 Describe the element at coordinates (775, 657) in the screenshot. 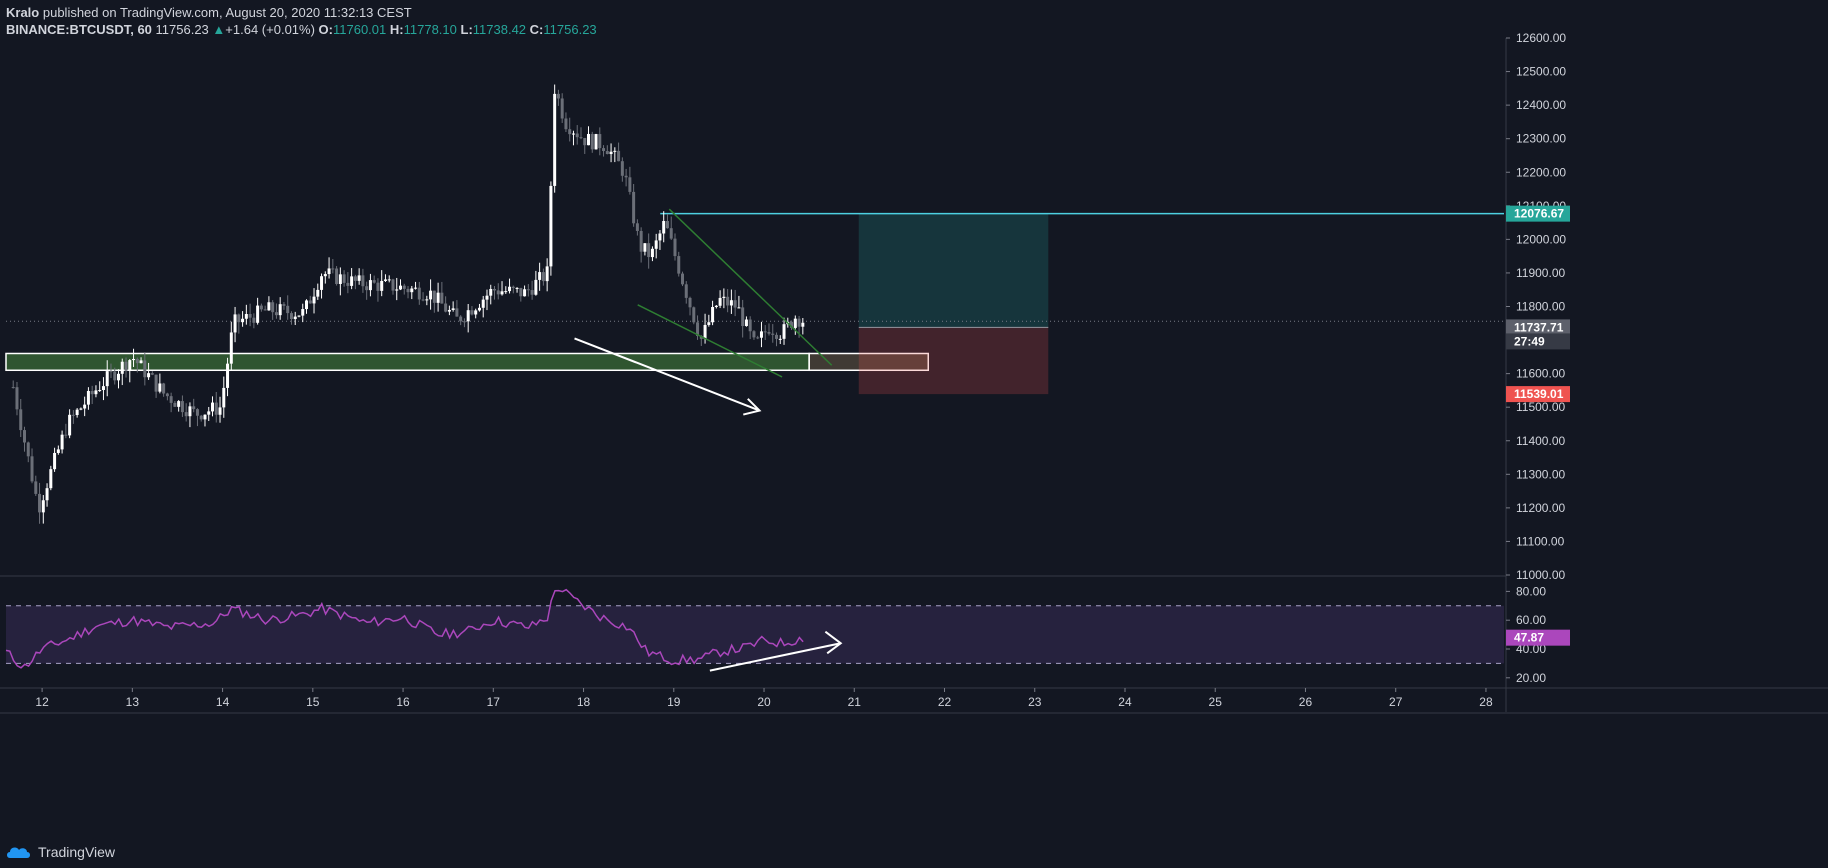

I see `rsi-up-arrow-line` at that location.